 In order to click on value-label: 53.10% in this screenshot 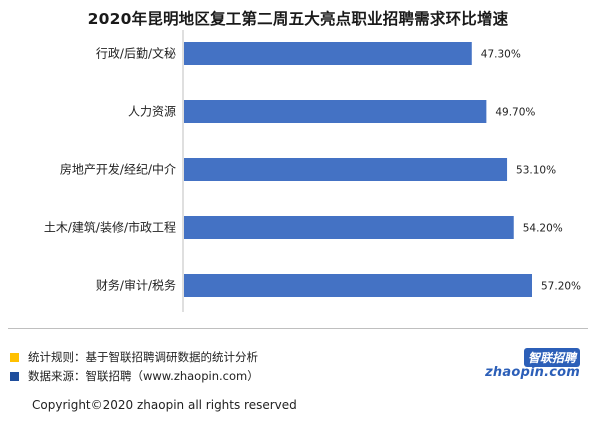, I will do `click(536, 171)`.